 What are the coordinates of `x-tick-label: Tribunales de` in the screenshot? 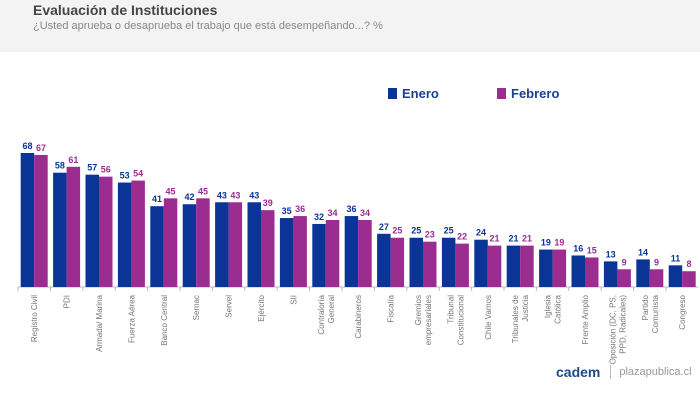 It's located at (515, 318).